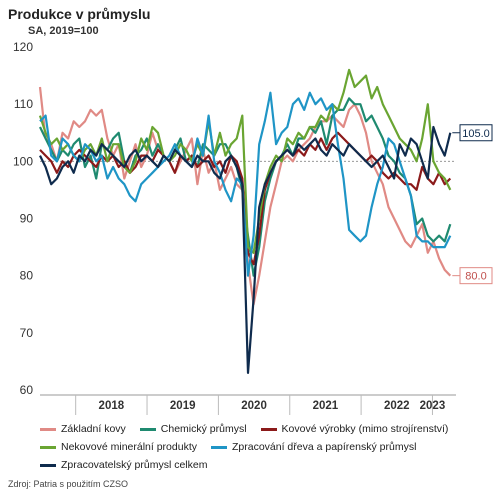 This screenshot has height=500, width=500. I want to click on y-tick-label: 60, so click(27, 390).